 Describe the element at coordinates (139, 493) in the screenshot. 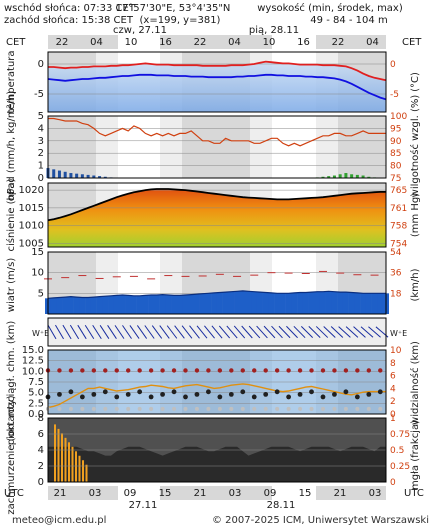

I see `bottom-axis-day-band` at that location.